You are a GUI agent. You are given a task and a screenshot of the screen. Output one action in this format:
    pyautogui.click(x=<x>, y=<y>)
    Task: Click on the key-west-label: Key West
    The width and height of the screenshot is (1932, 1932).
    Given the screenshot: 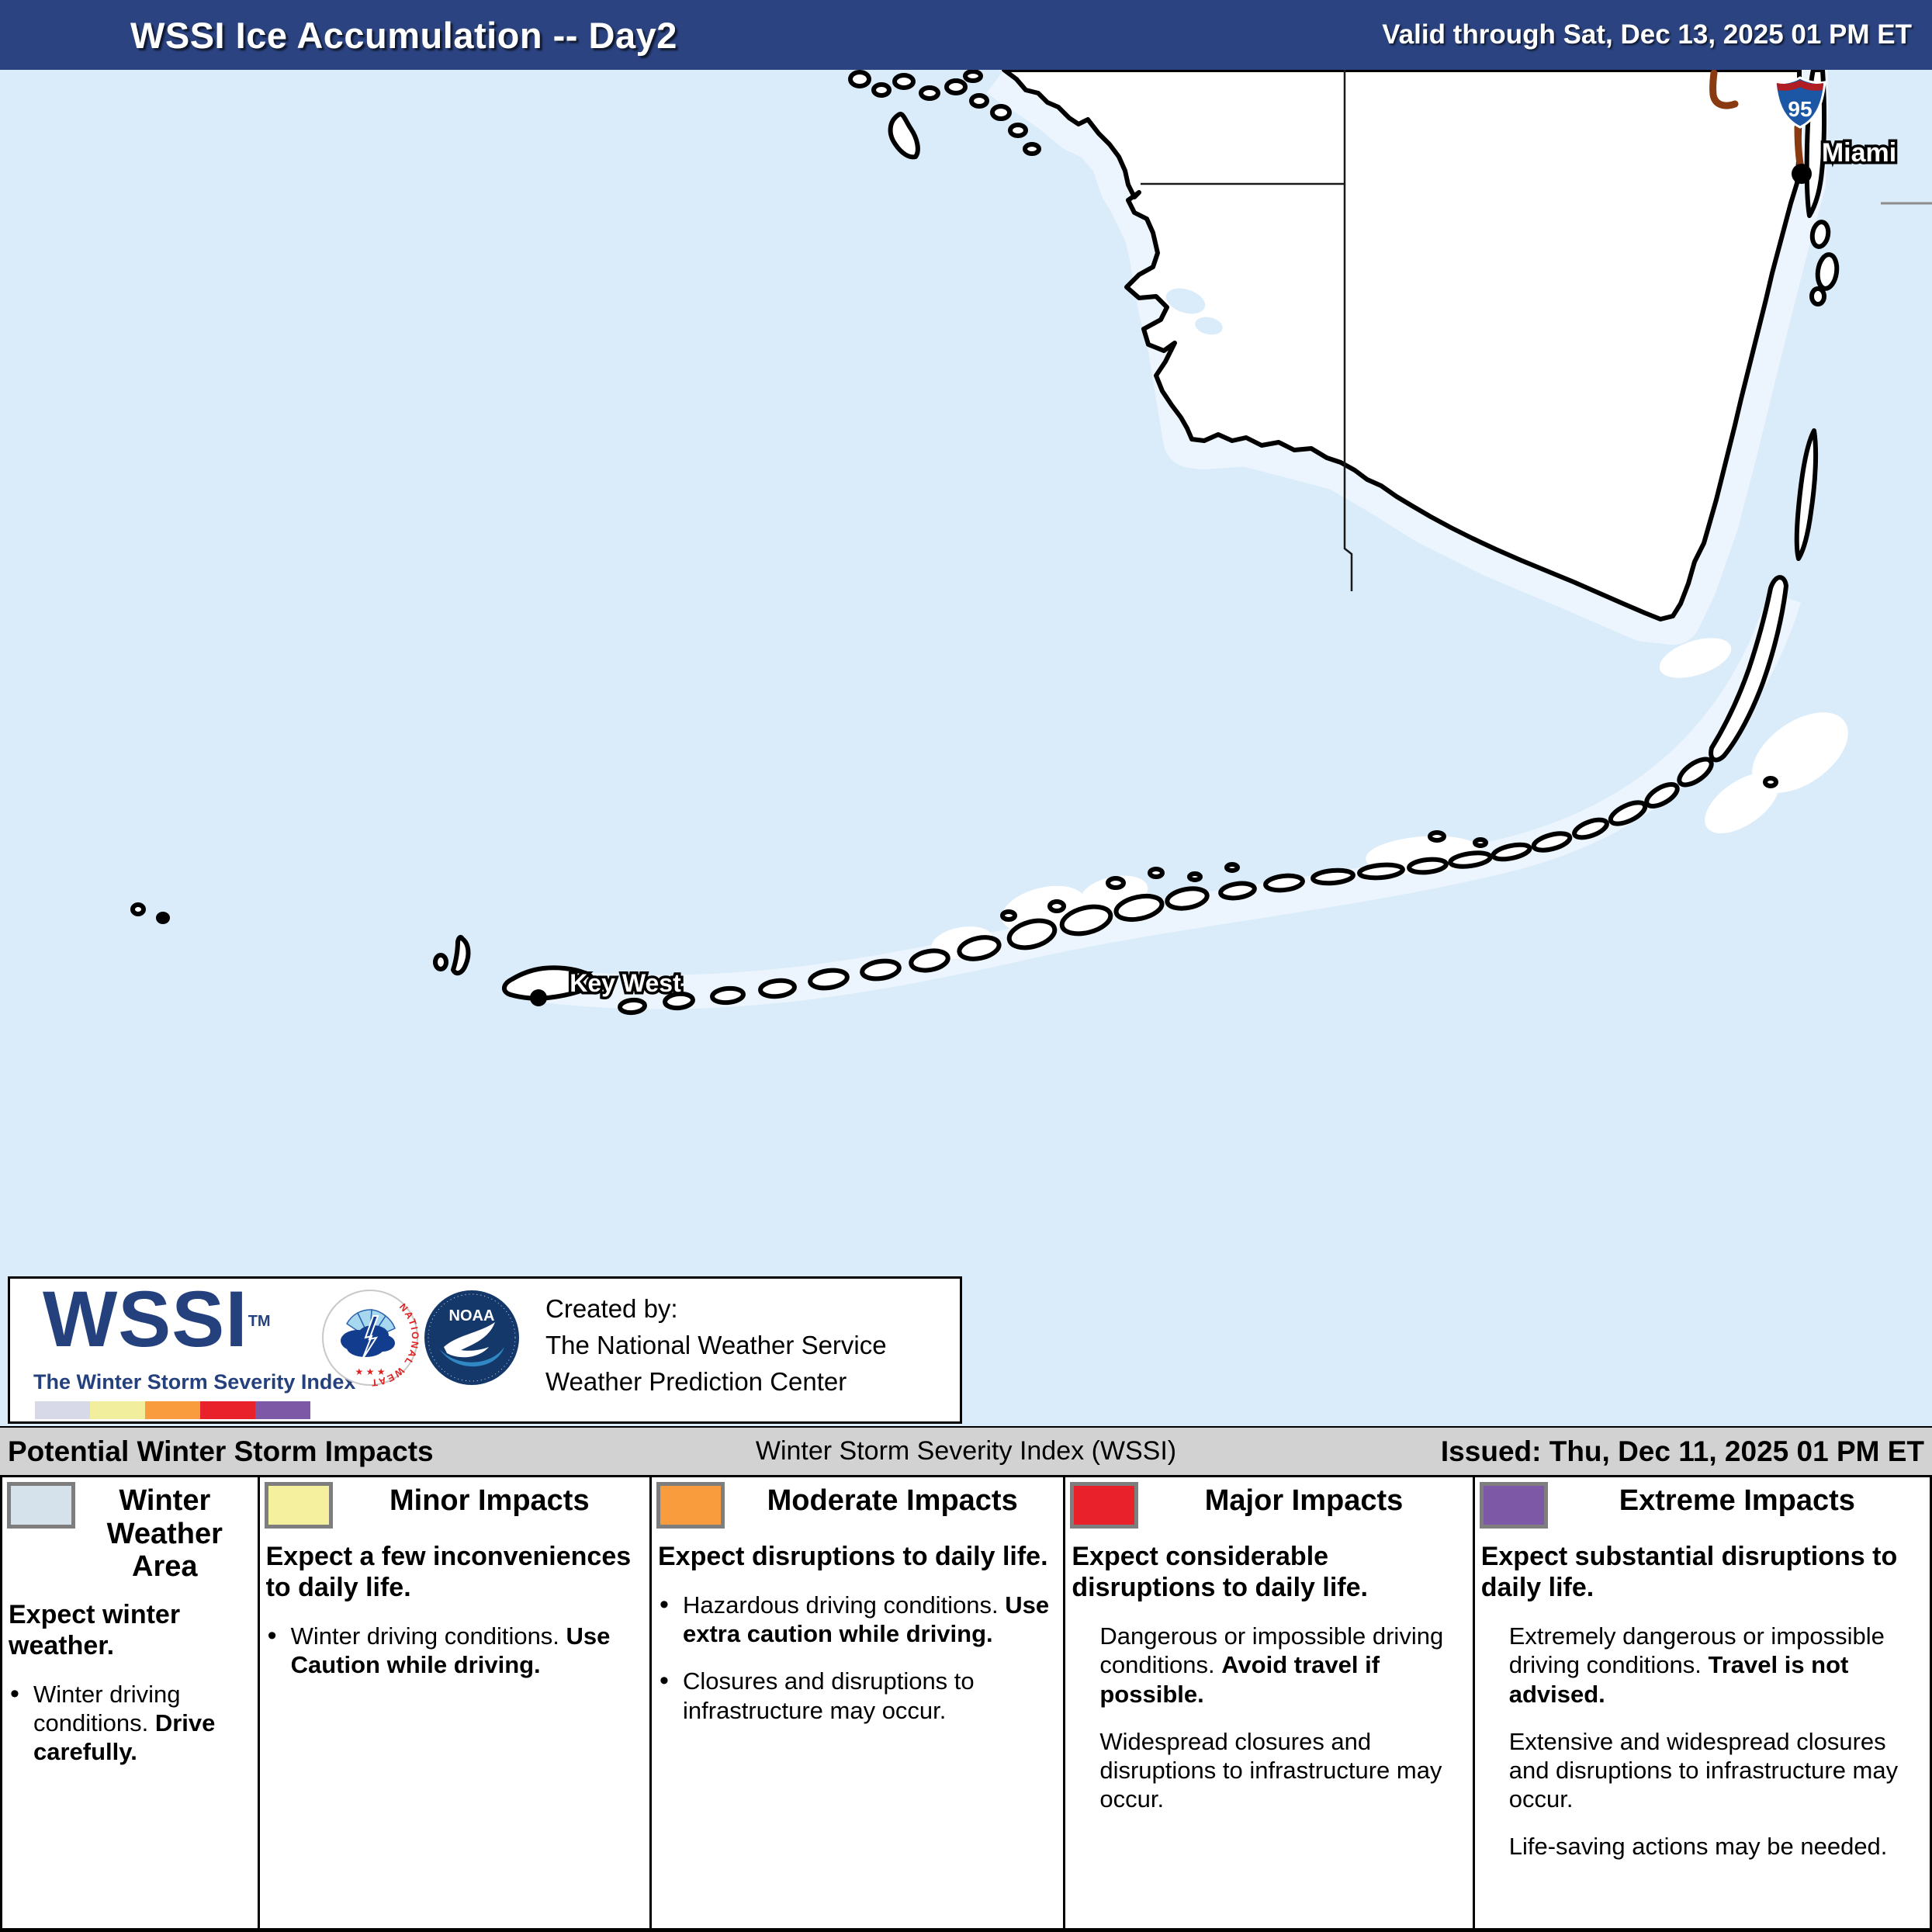 What is the action you would take?
    pyautogui.click(x=625, y=983)
    